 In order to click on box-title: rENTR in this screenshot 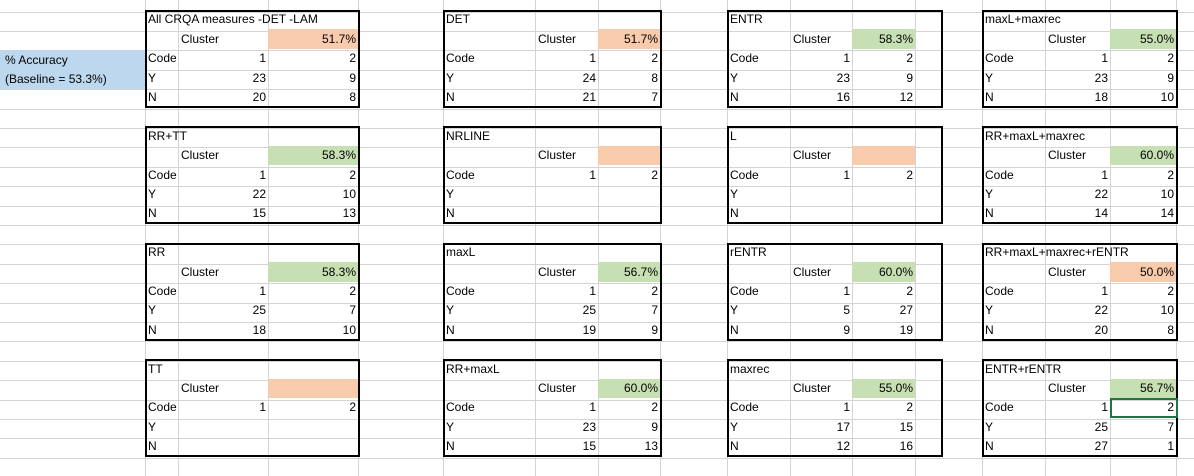, I will do `click(748, 252)`.